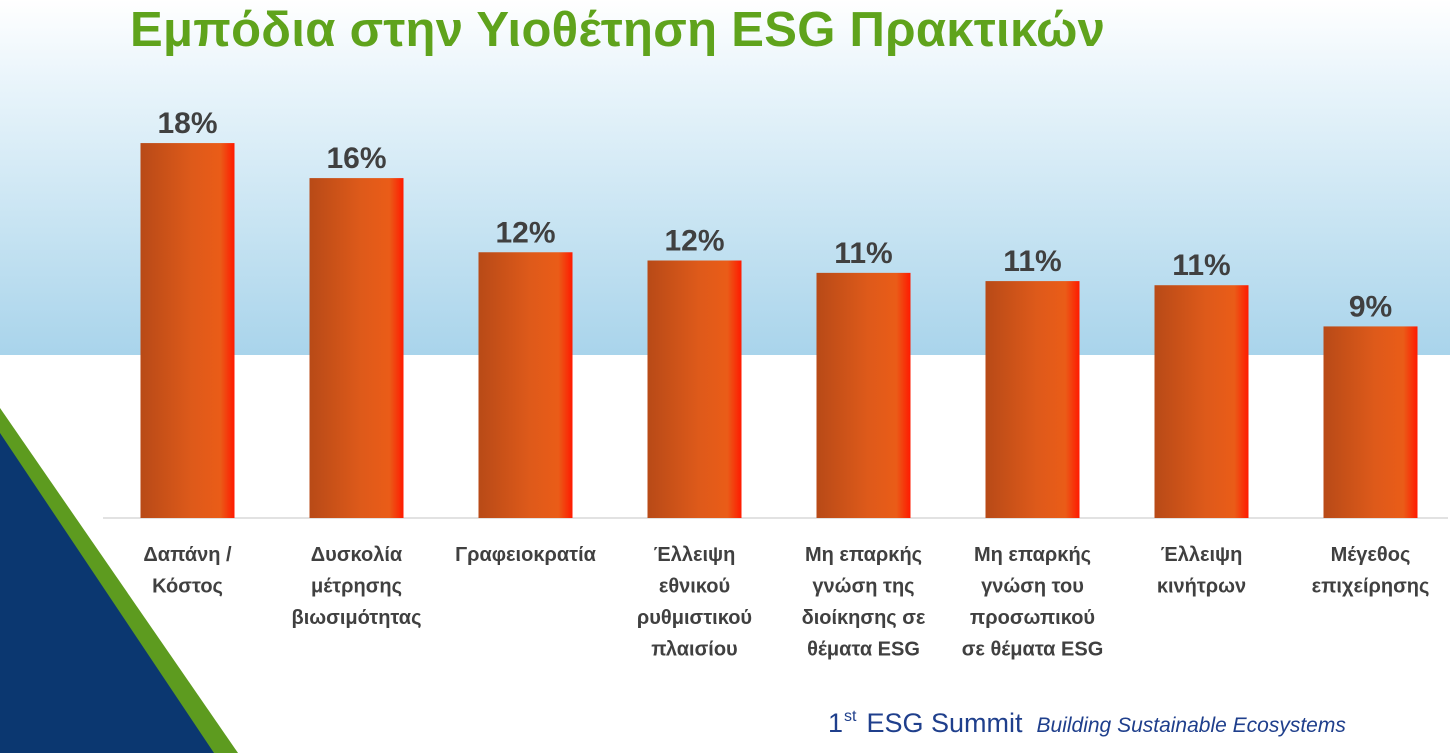  Describe the element at coordinates (1032, 618) in the screenshot. I see `category-label-line: προσωπικού` at that location.